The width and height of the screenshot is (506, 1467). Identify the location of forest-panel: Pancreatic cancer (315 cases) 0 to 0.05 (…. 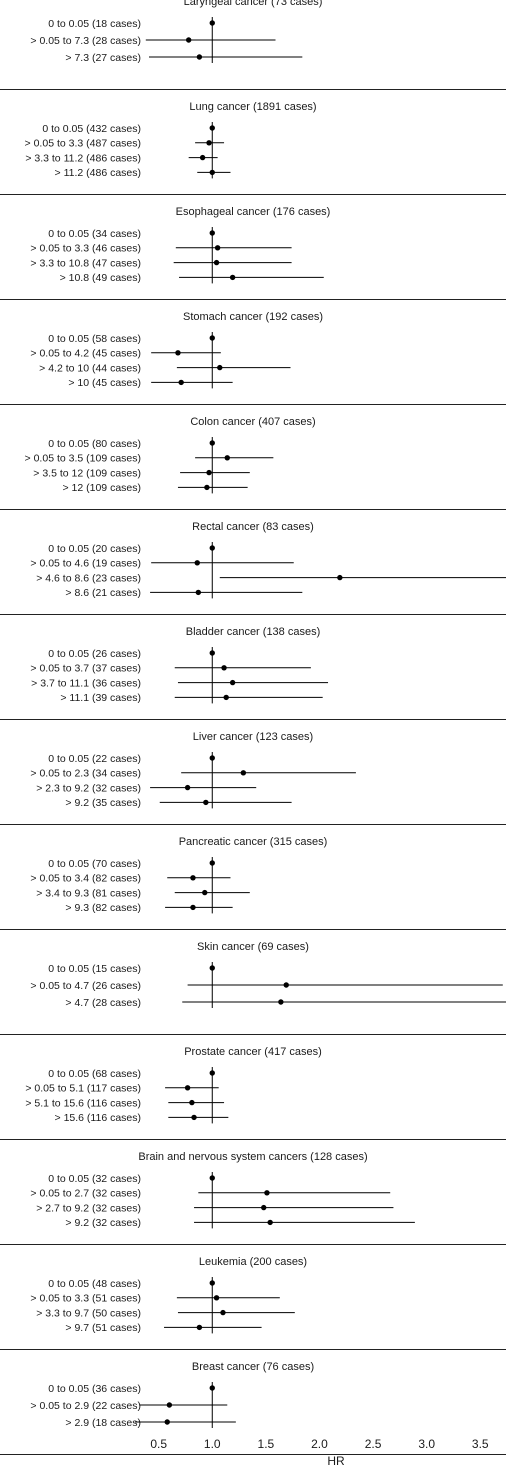
(253, 883).